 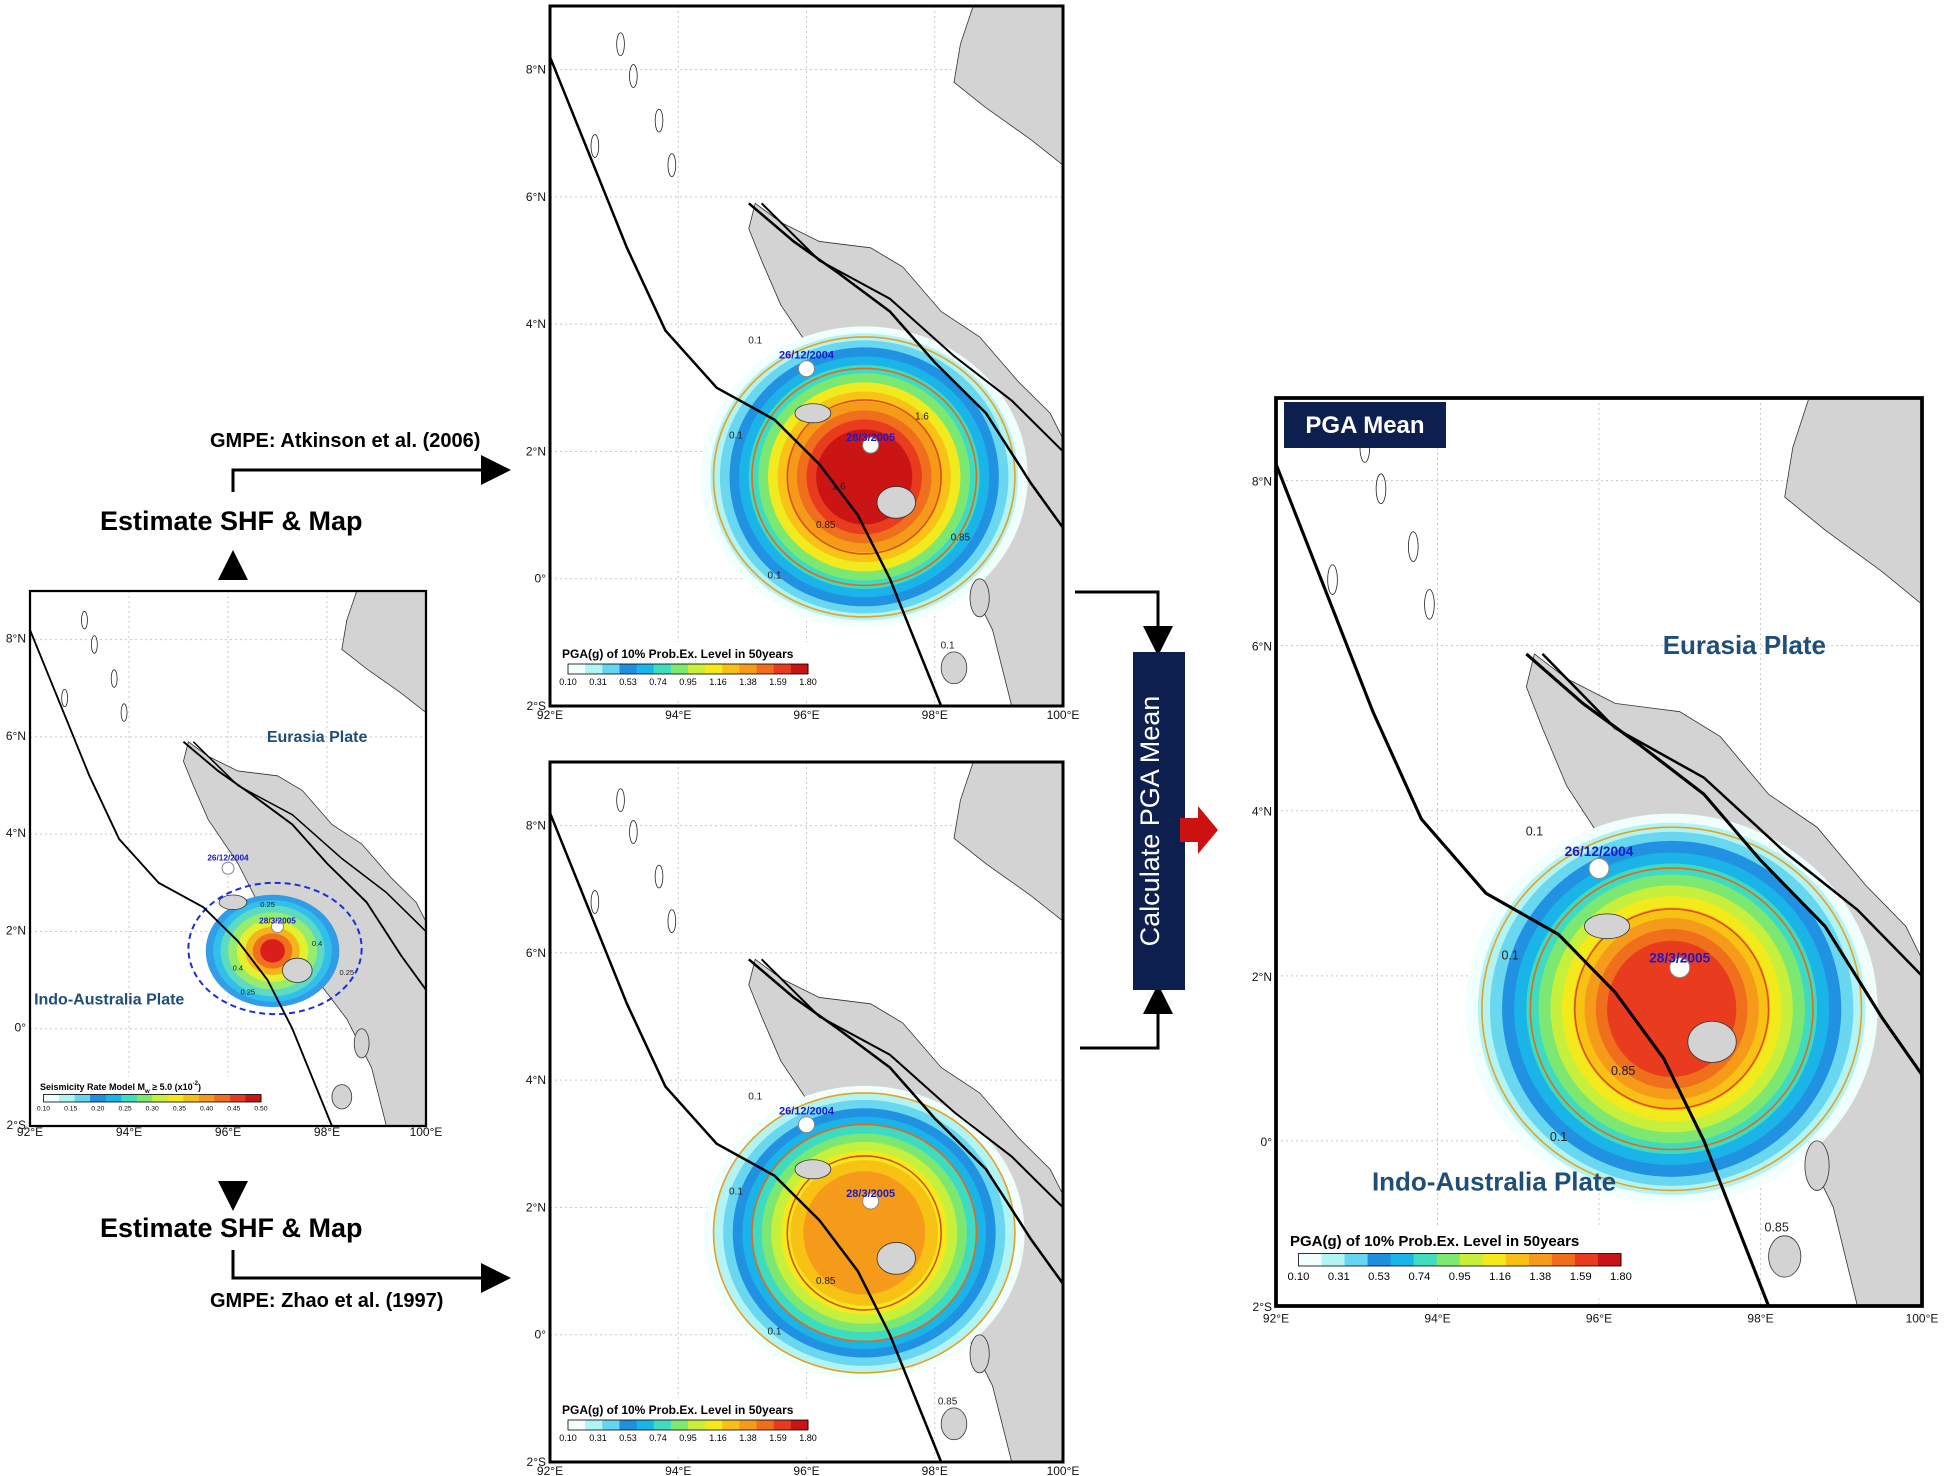 What do you see at coordinates (1199, 830) in the screenshot?
I see `red-arrow-icon` at bounding box center [1199, 830].